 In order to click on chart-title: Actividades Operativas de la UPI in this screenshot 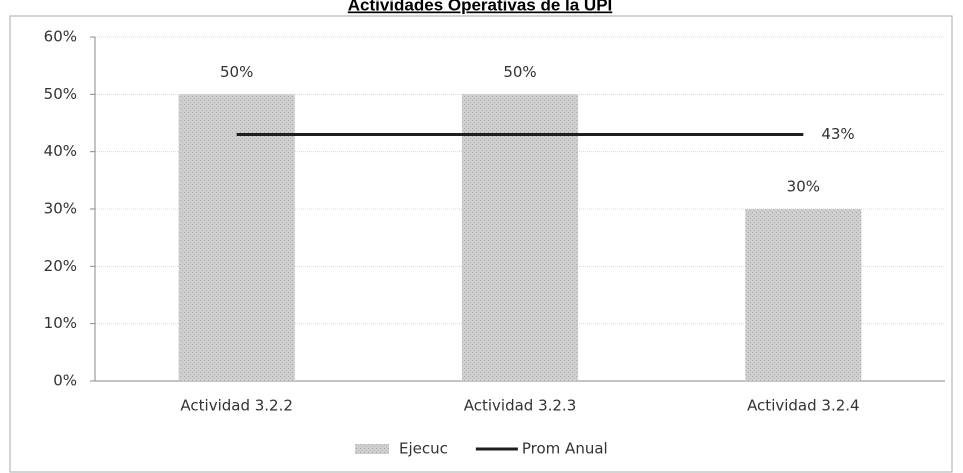, I will do `click(480, 7)`.